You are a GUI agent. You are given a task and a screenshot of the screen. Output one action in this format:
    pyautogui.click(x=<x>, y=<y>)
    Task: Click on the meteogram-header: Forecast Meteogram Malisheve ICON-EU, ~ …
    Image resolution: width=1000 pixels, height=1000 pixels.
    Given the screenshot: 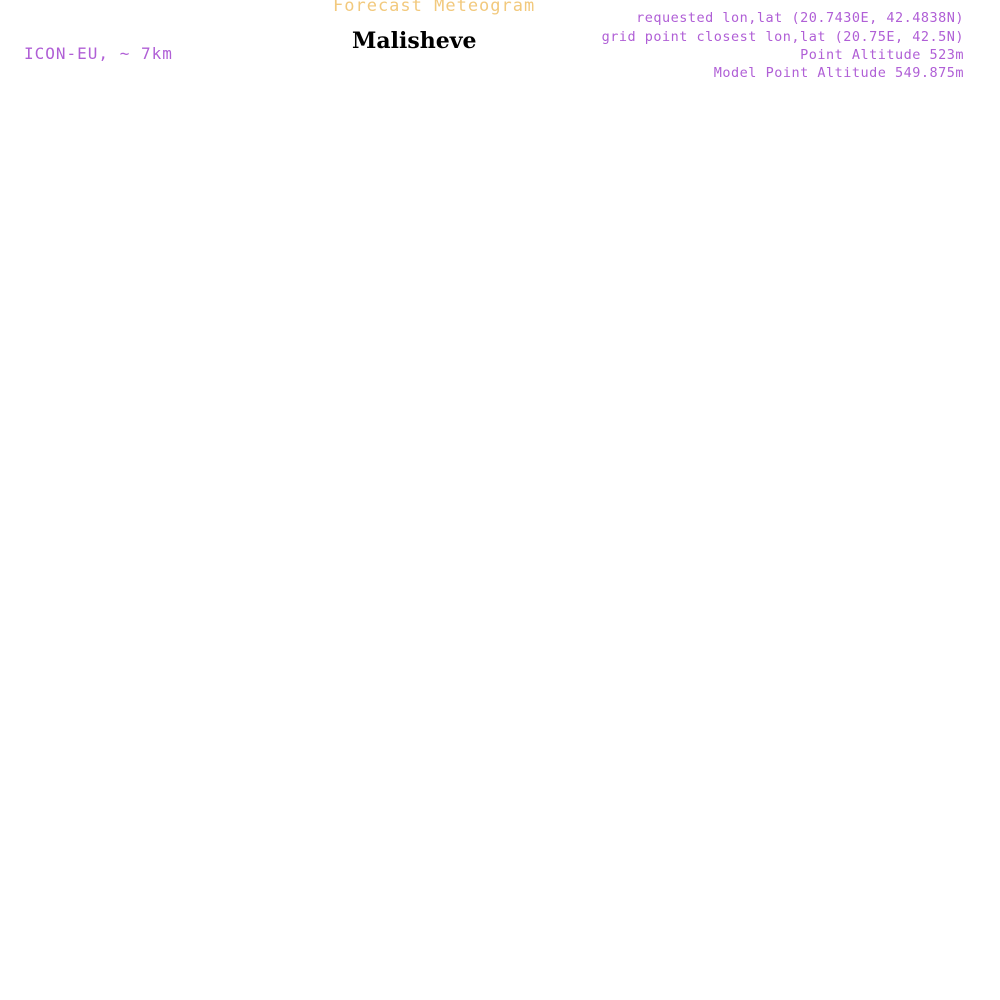 What is the action you would take?
    pyautogui.click(x=500, y=65)
    